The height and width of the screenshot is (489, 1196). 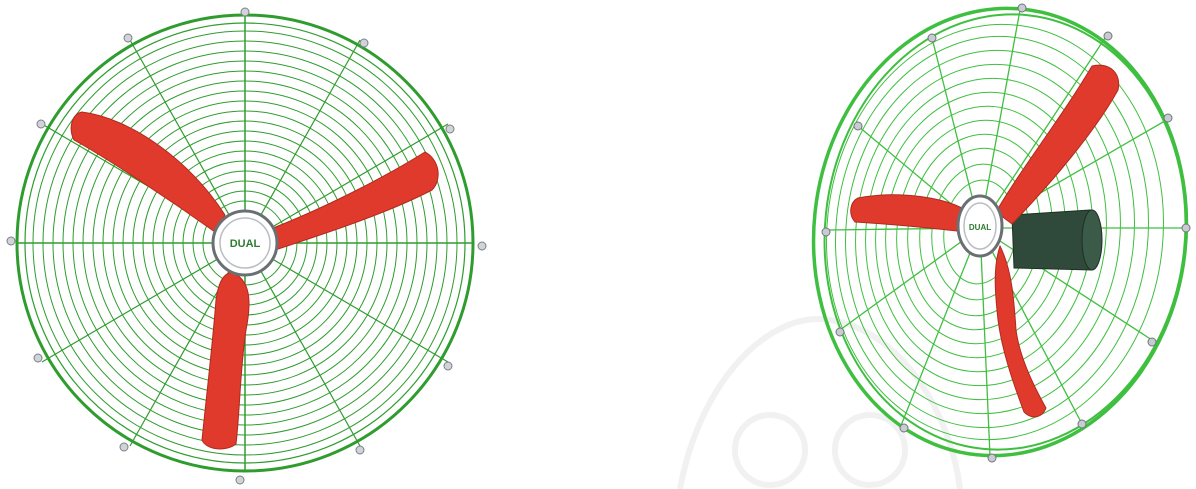 What do you see at coordinates (820, 402) in the screenshot?
I see `watermark-logo` at bounding box center [820, 402].